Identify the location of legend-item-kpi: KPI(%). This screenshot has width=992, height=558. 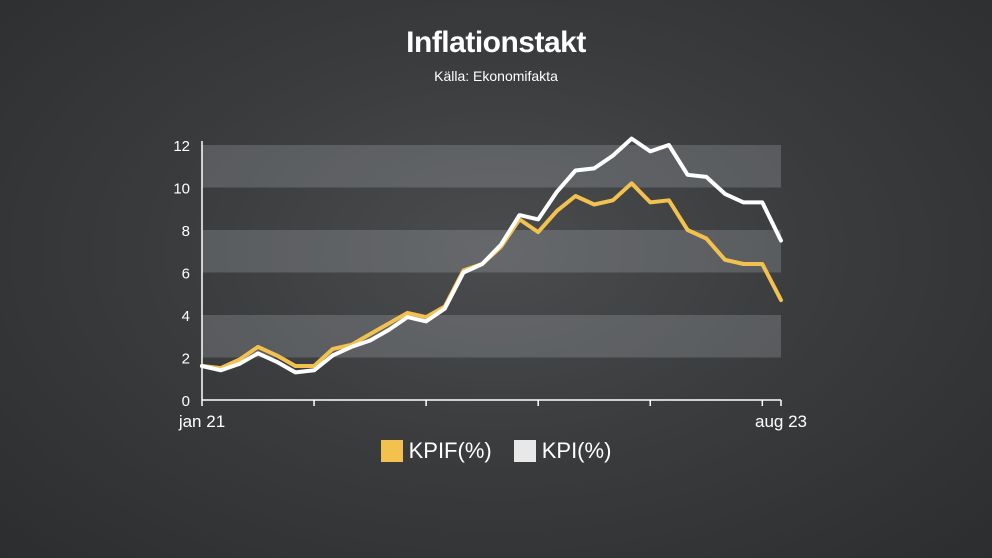
(562, 451).